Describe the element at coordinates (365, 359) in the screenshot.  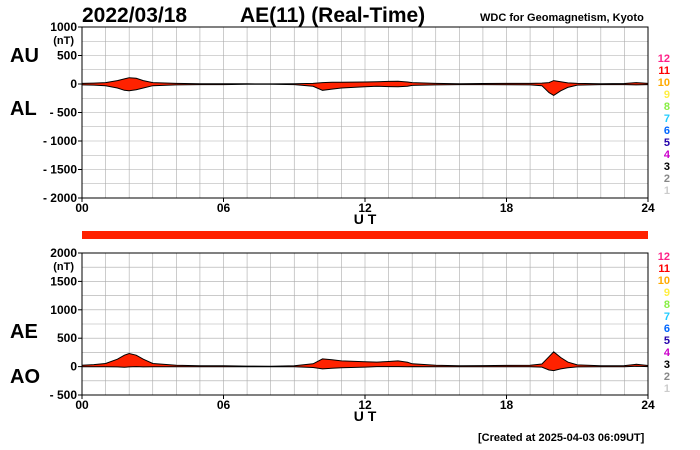
I see `series-line-ae` at that location.